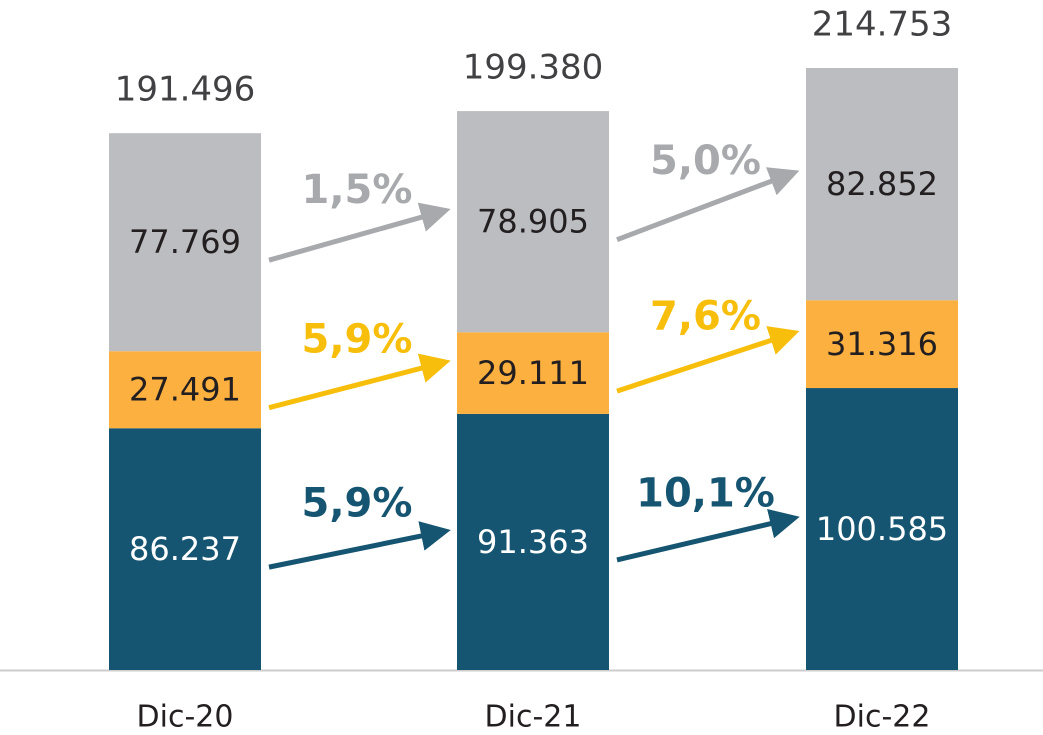  I want to click on value-label: 100.585, so click(882, 529).